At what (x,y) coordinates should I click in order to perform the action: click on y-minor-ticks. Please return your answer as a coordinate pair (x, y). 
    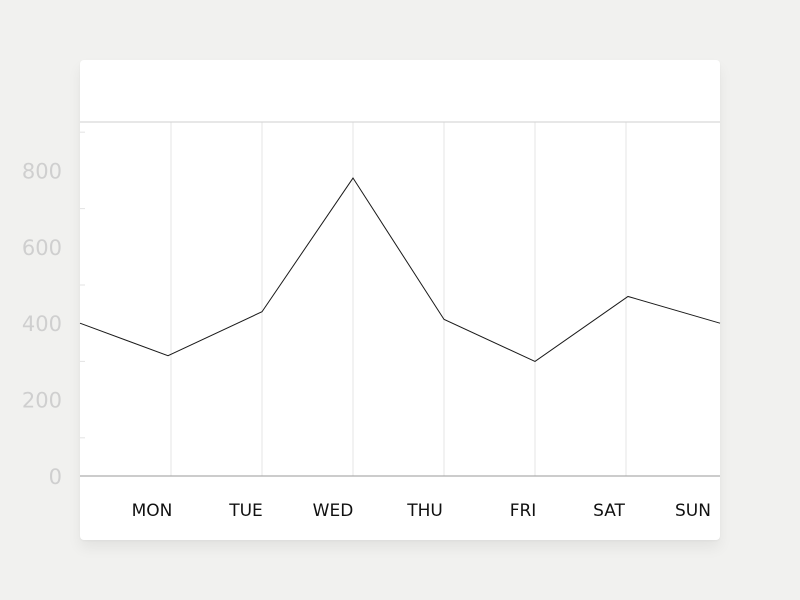
    Looking at the image, I should click on (82, 285).